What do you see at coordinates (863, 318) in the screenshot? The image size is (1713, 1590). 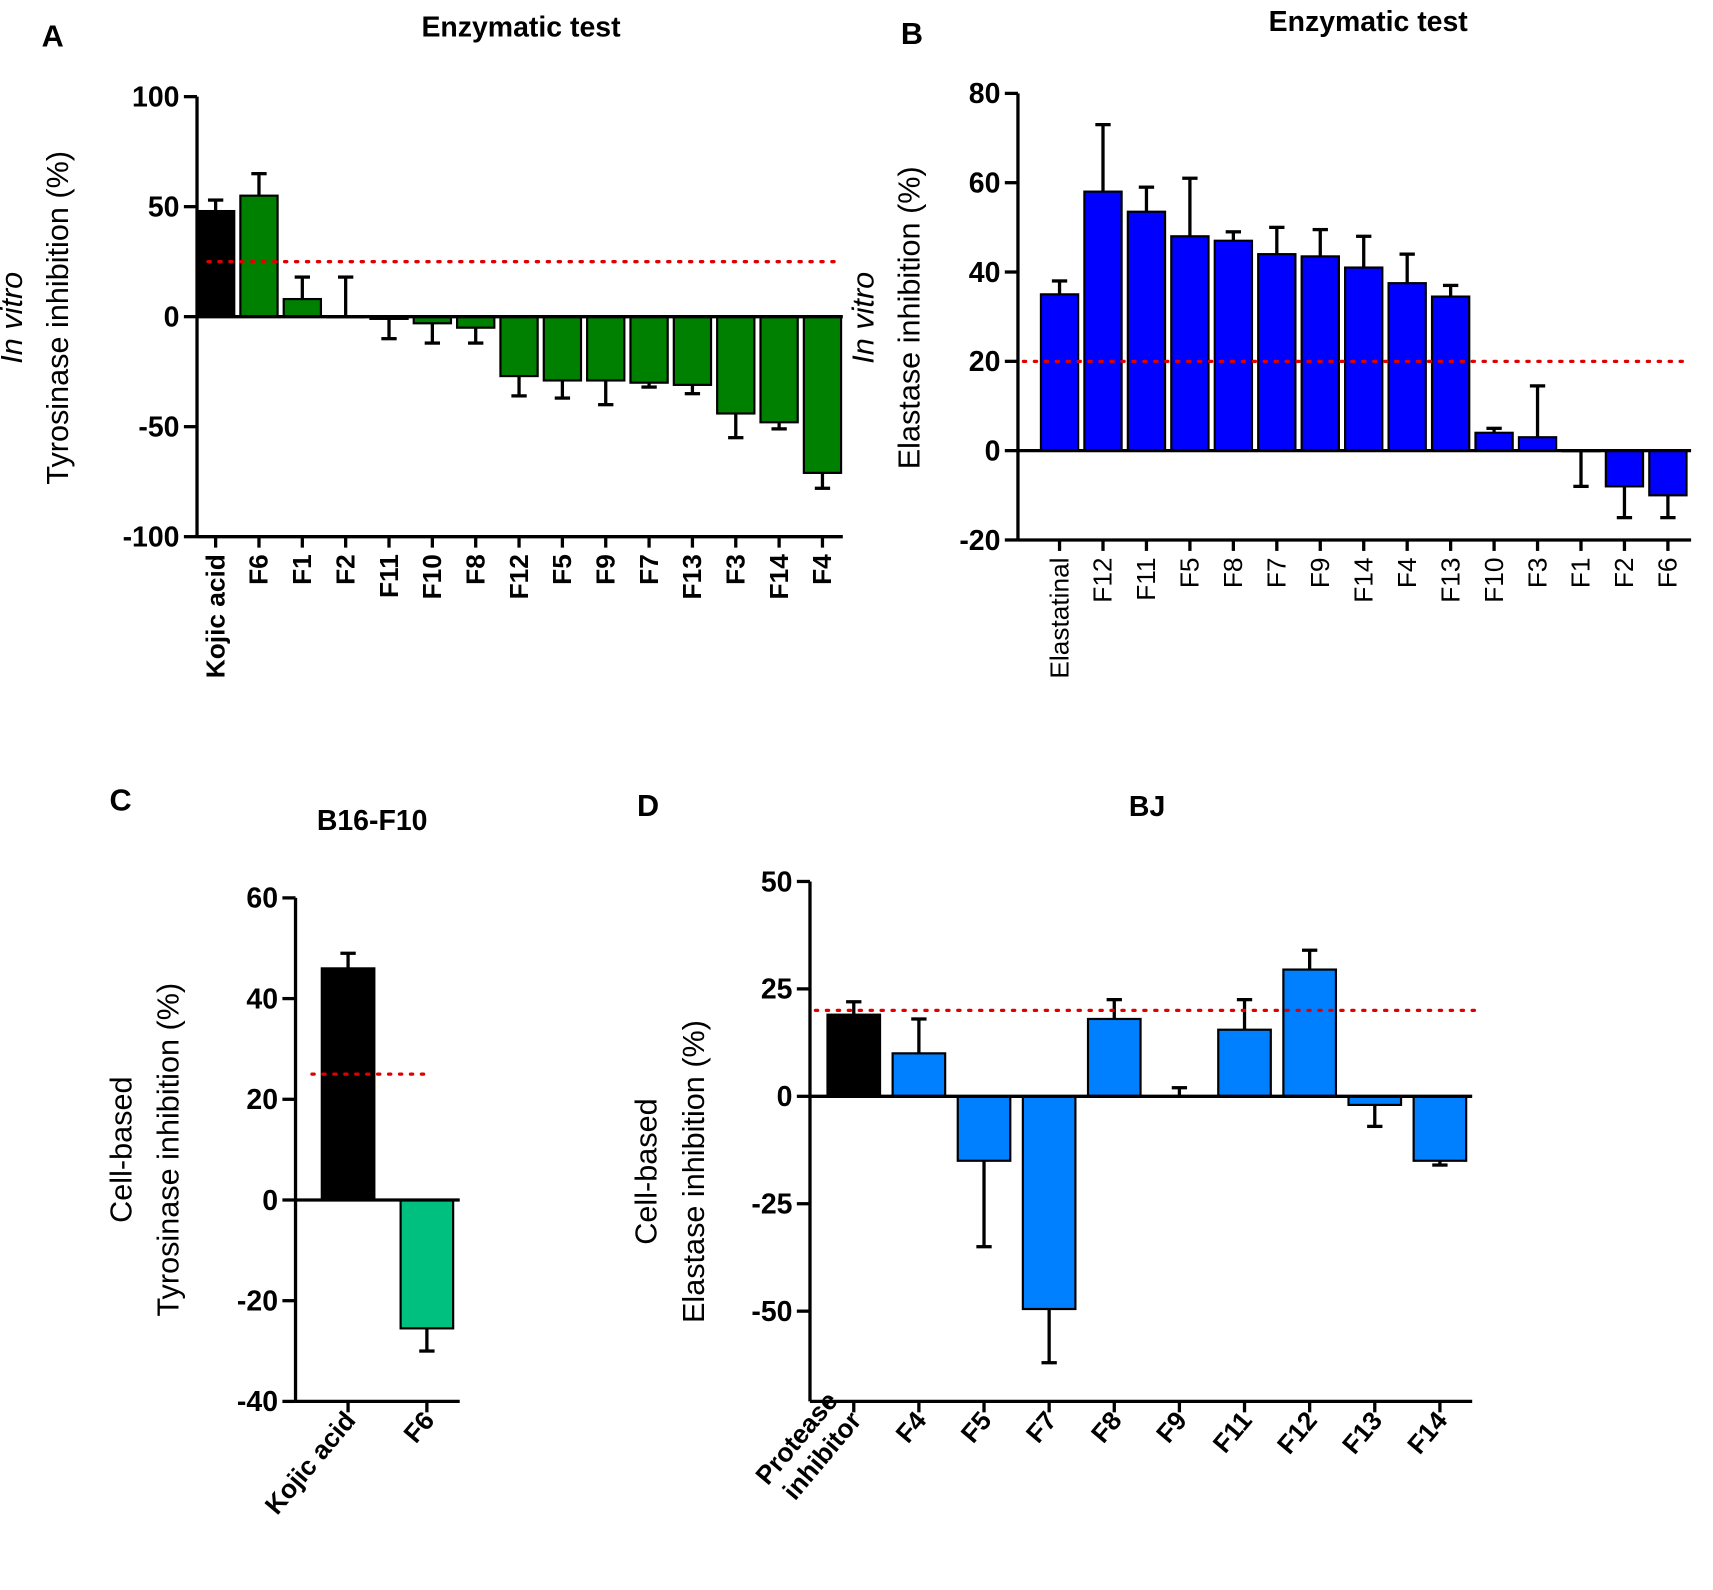 I see `y-axis-label-line1: In vitro` at bounding box center [863, 318].